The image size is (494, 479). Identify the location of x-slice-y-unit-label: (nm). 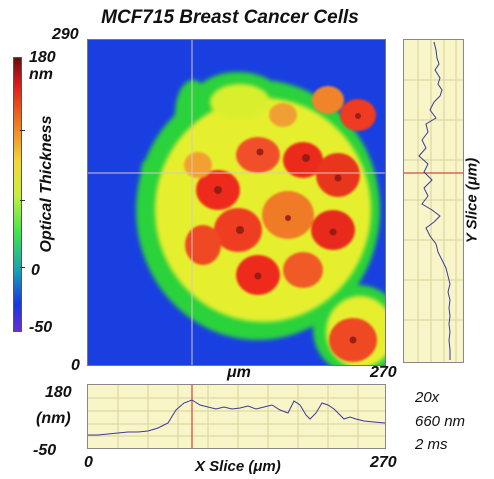
(53, 418).